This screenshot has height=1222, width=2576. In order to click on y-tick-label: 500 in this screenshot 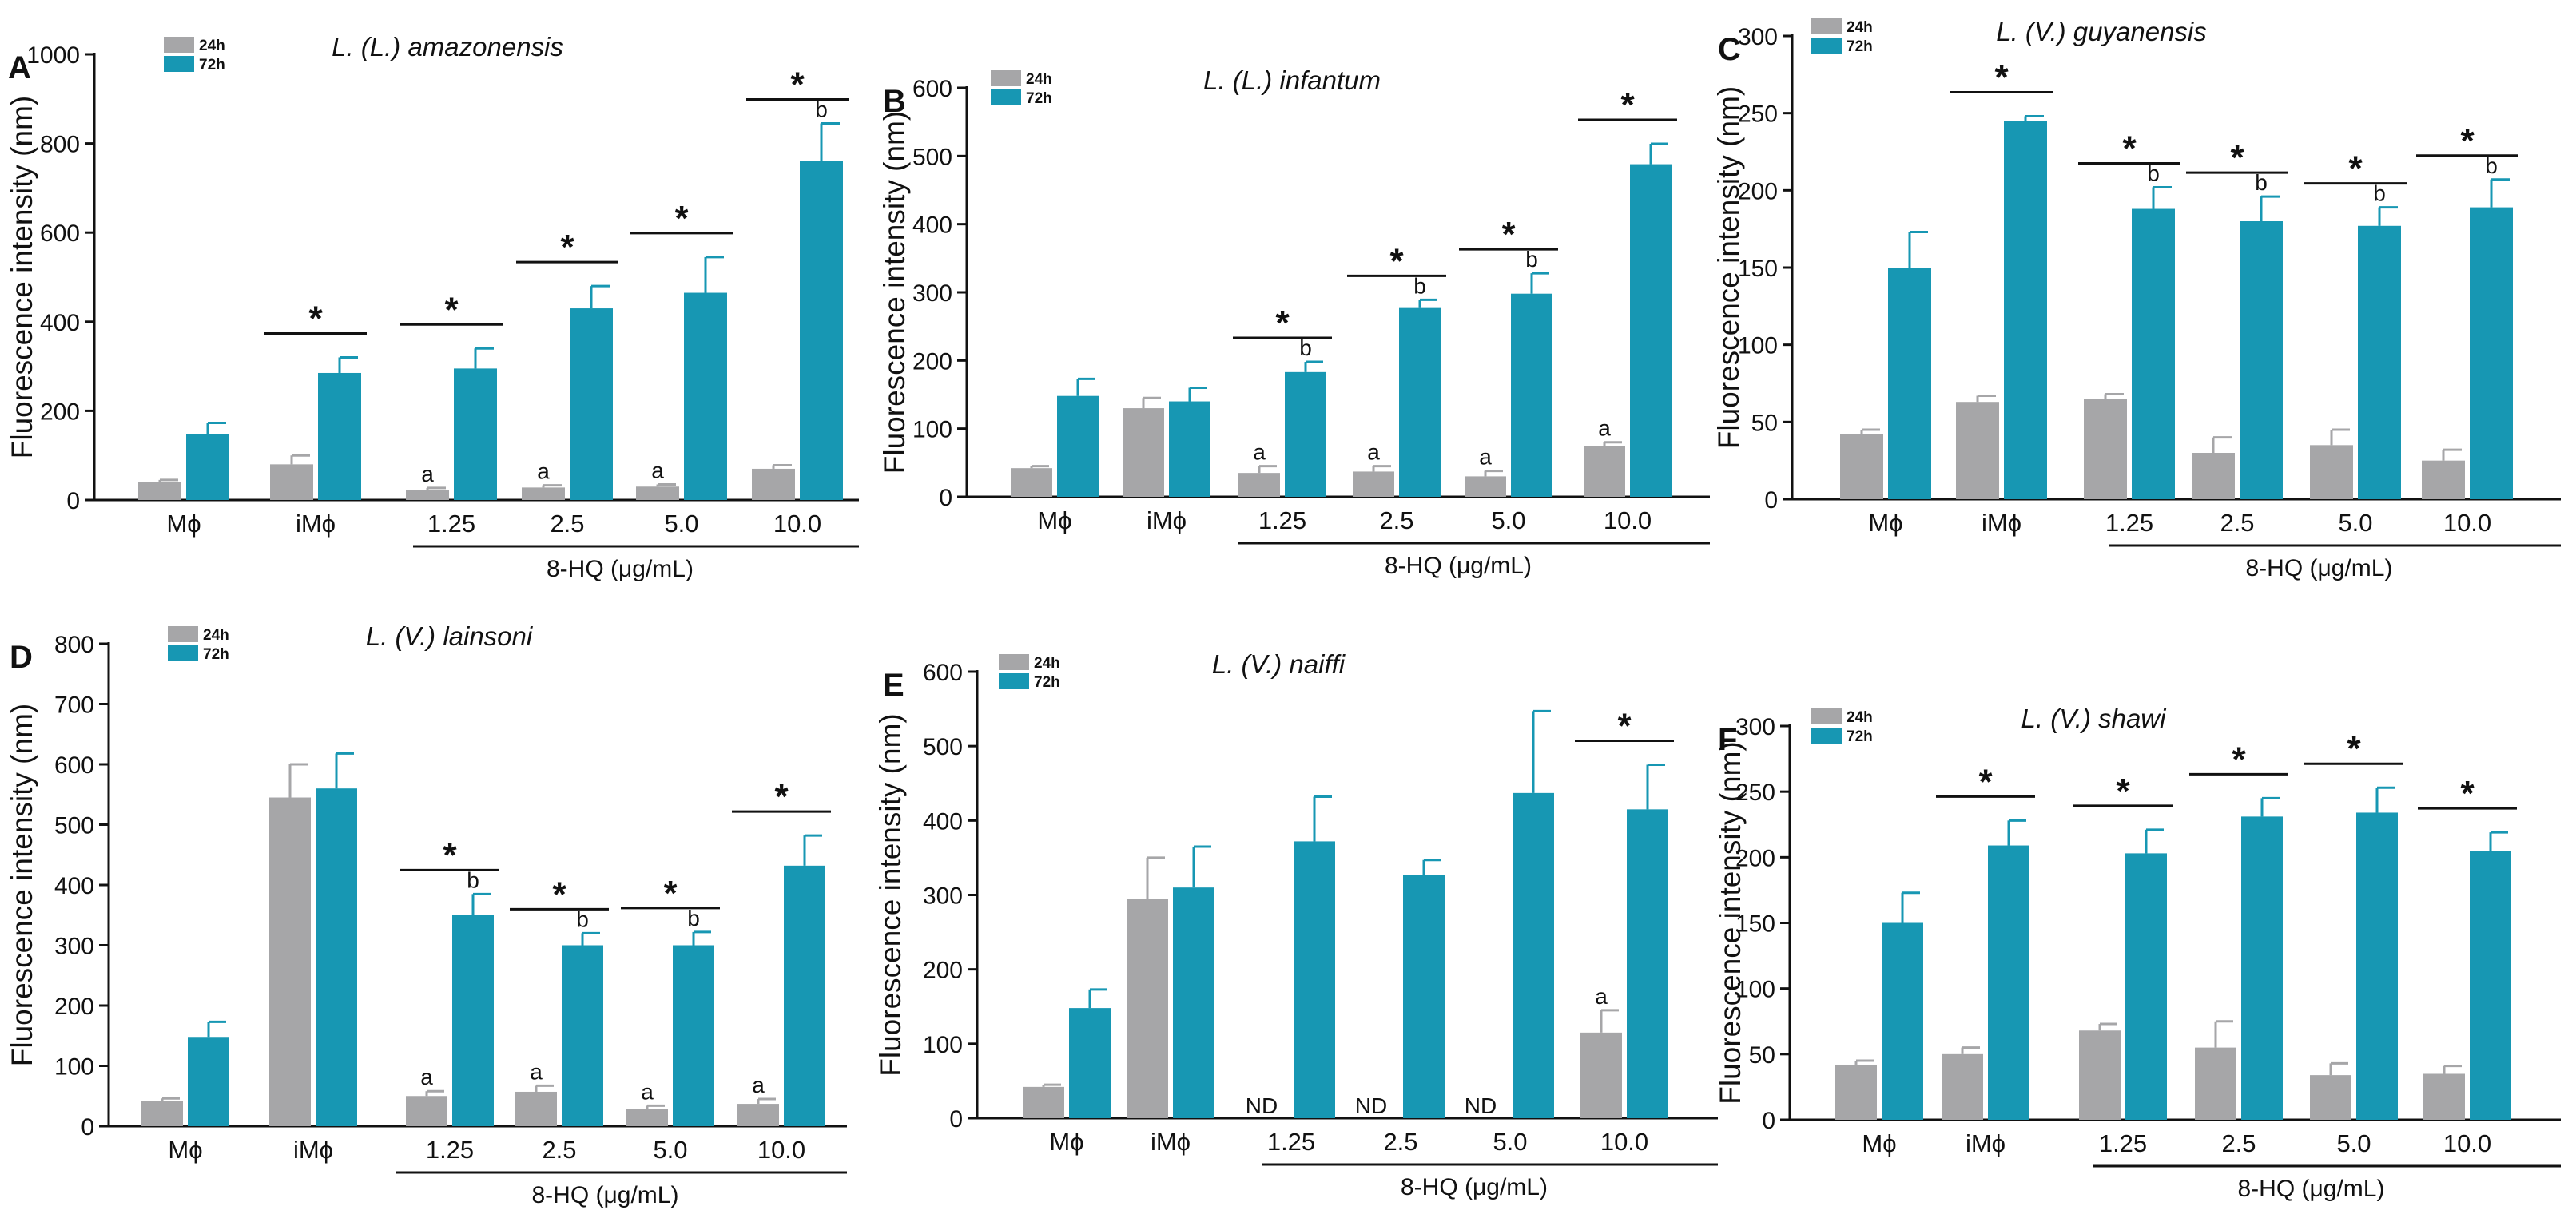, I will do `click(74, 826)`.